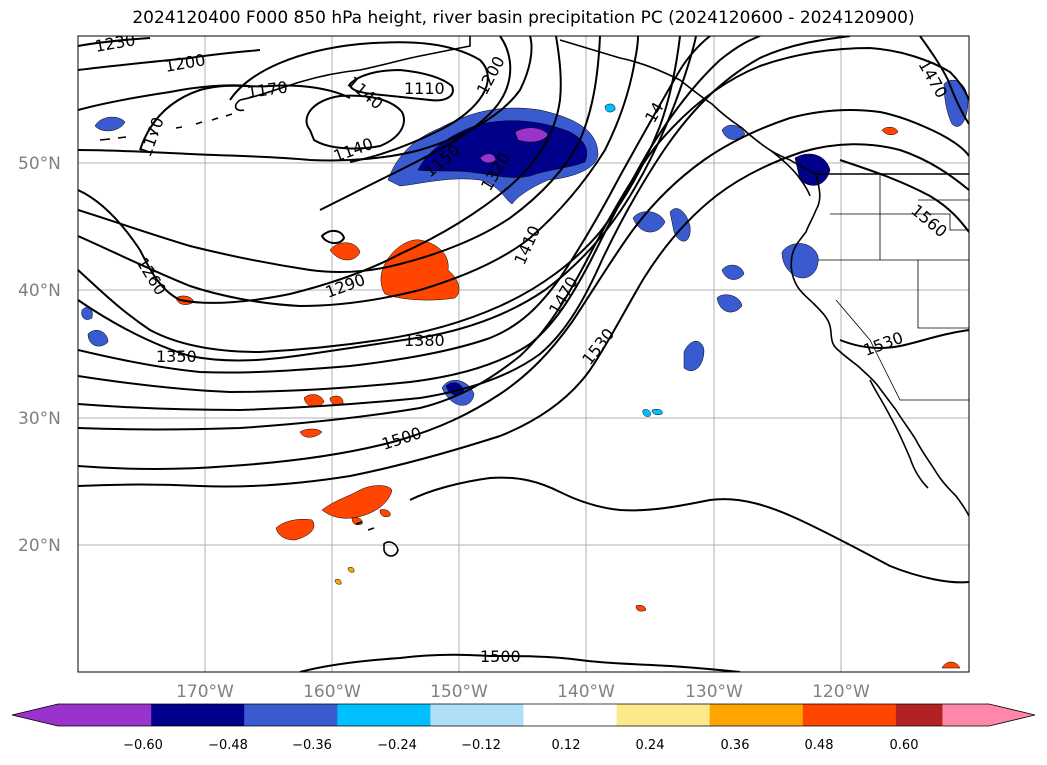 The width and height of the screenshot is (1047, 765). What do you see at coordinates (500, 656) in the screenshot?
I see `contour-label: 1500` at bounding box center [500, 656].